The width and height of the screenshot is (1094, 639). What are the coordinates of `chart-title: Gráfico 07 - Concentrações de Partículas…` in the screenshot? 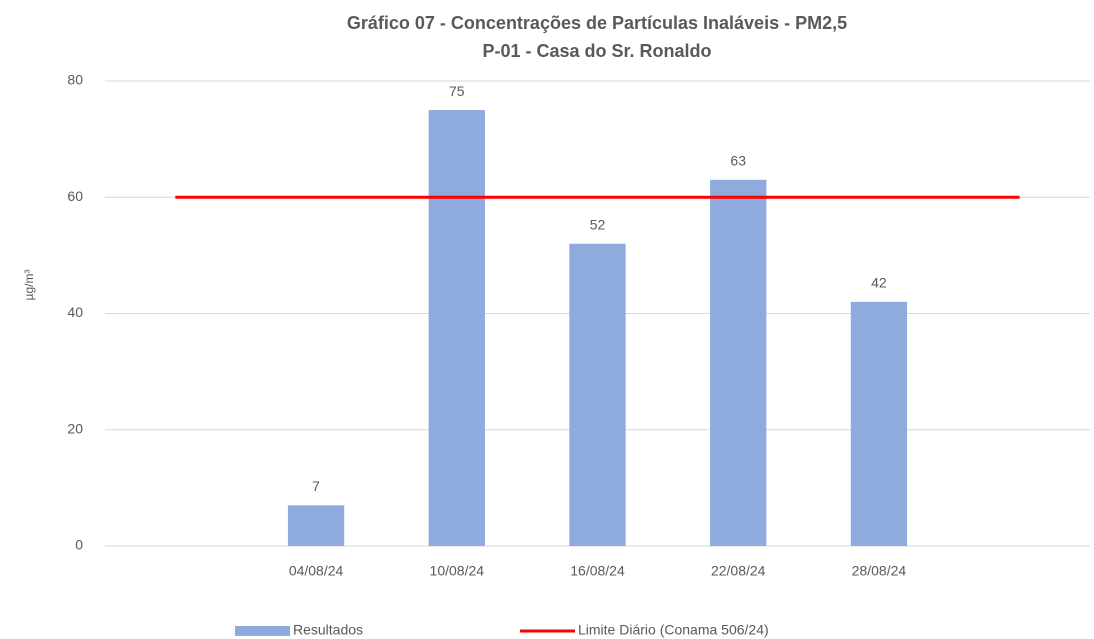 It's located at (597, 23).